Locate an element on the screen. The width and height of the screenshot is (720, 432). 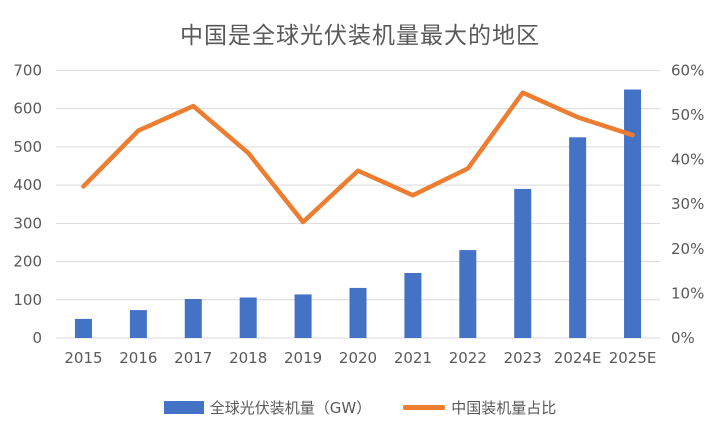
x-axis-label: 2020 is located at coordinates (358, 358).